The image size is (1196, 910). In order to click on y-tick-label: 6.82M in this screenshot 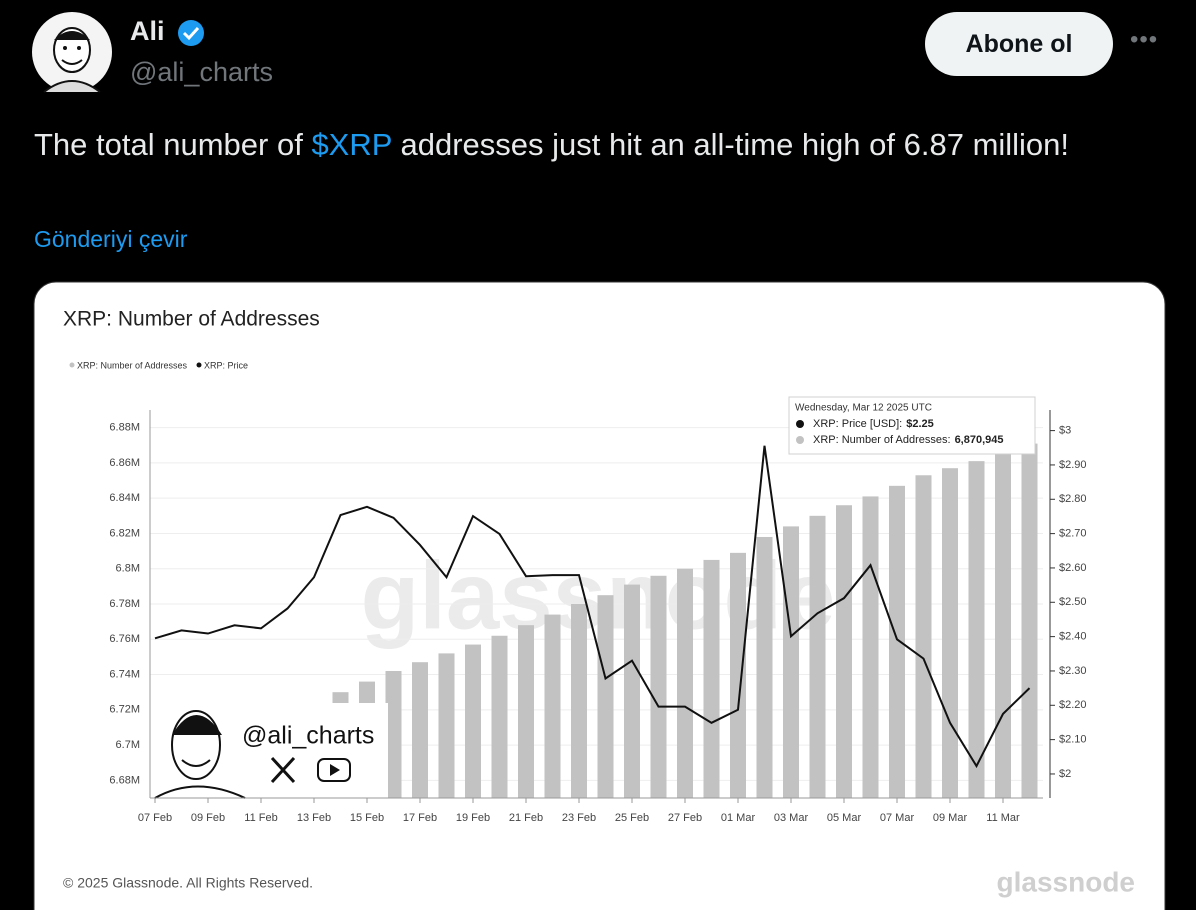, I will do `click(124, 533)`.